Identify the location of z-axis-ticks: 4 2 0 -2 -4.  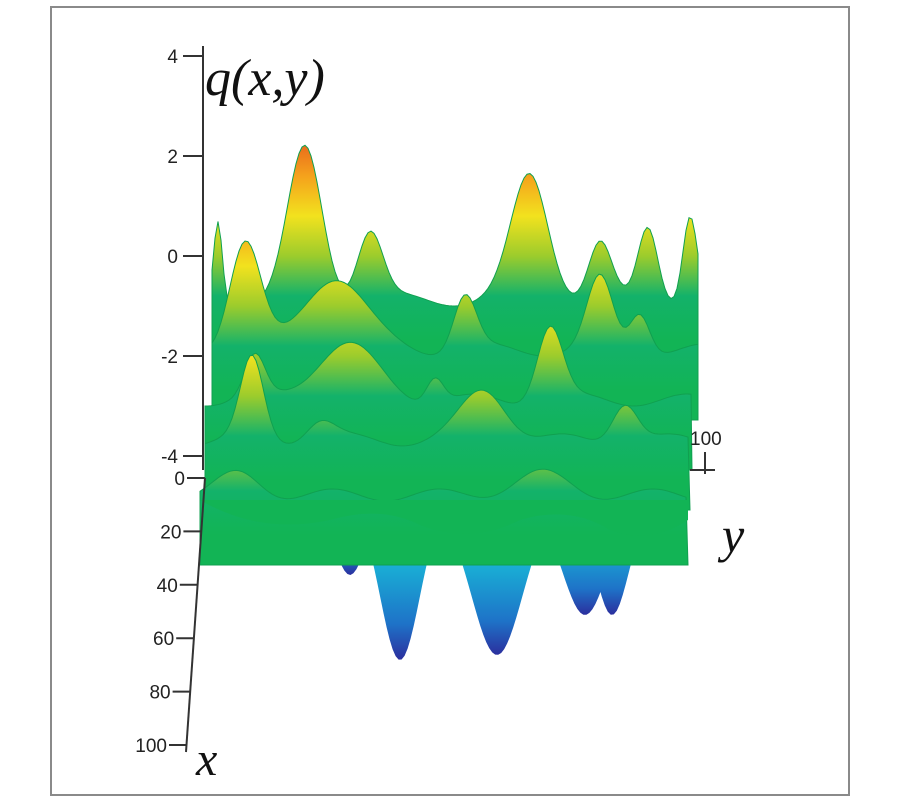
(182, 257).